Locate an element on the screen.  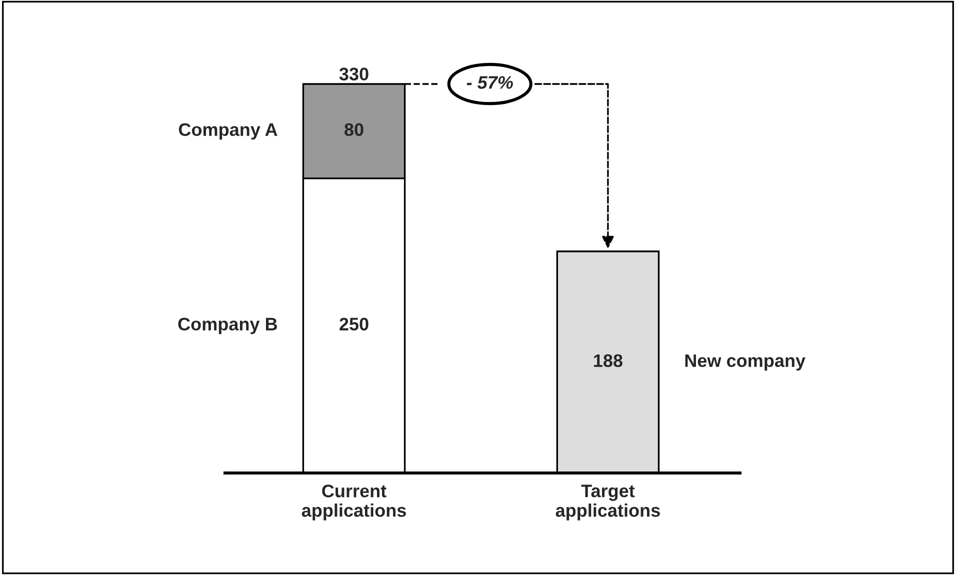
total-label: 330 is located at coordinates (353, 74).